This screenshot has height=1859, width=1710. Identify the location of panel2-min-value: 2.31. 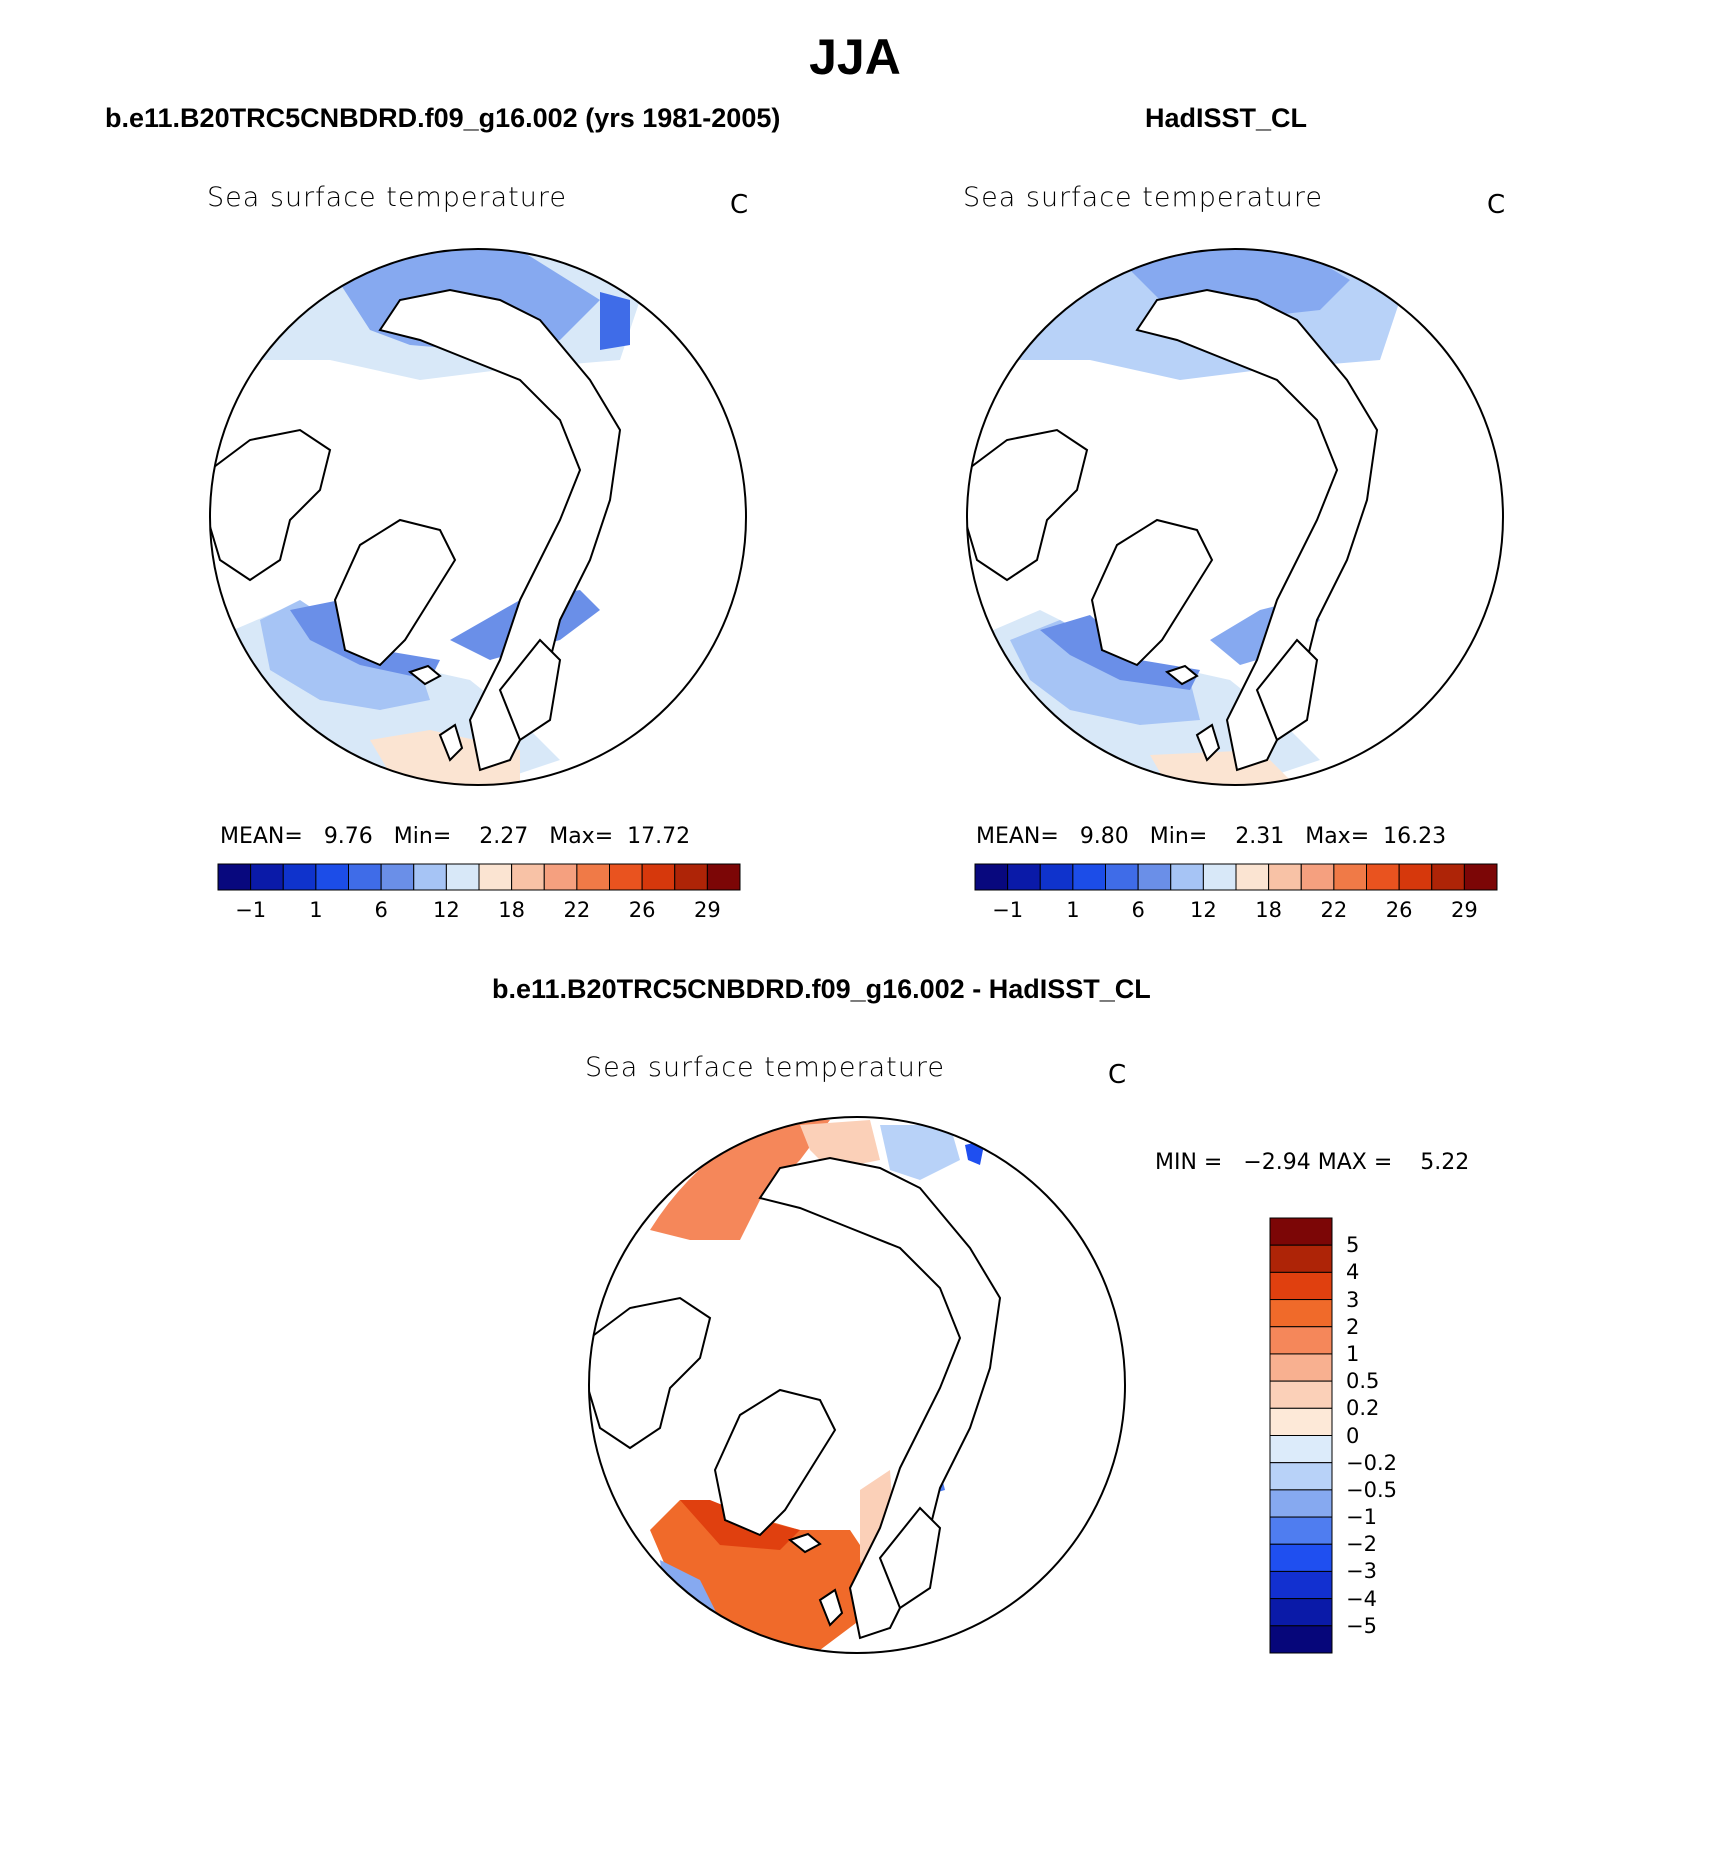
(1260, 836).